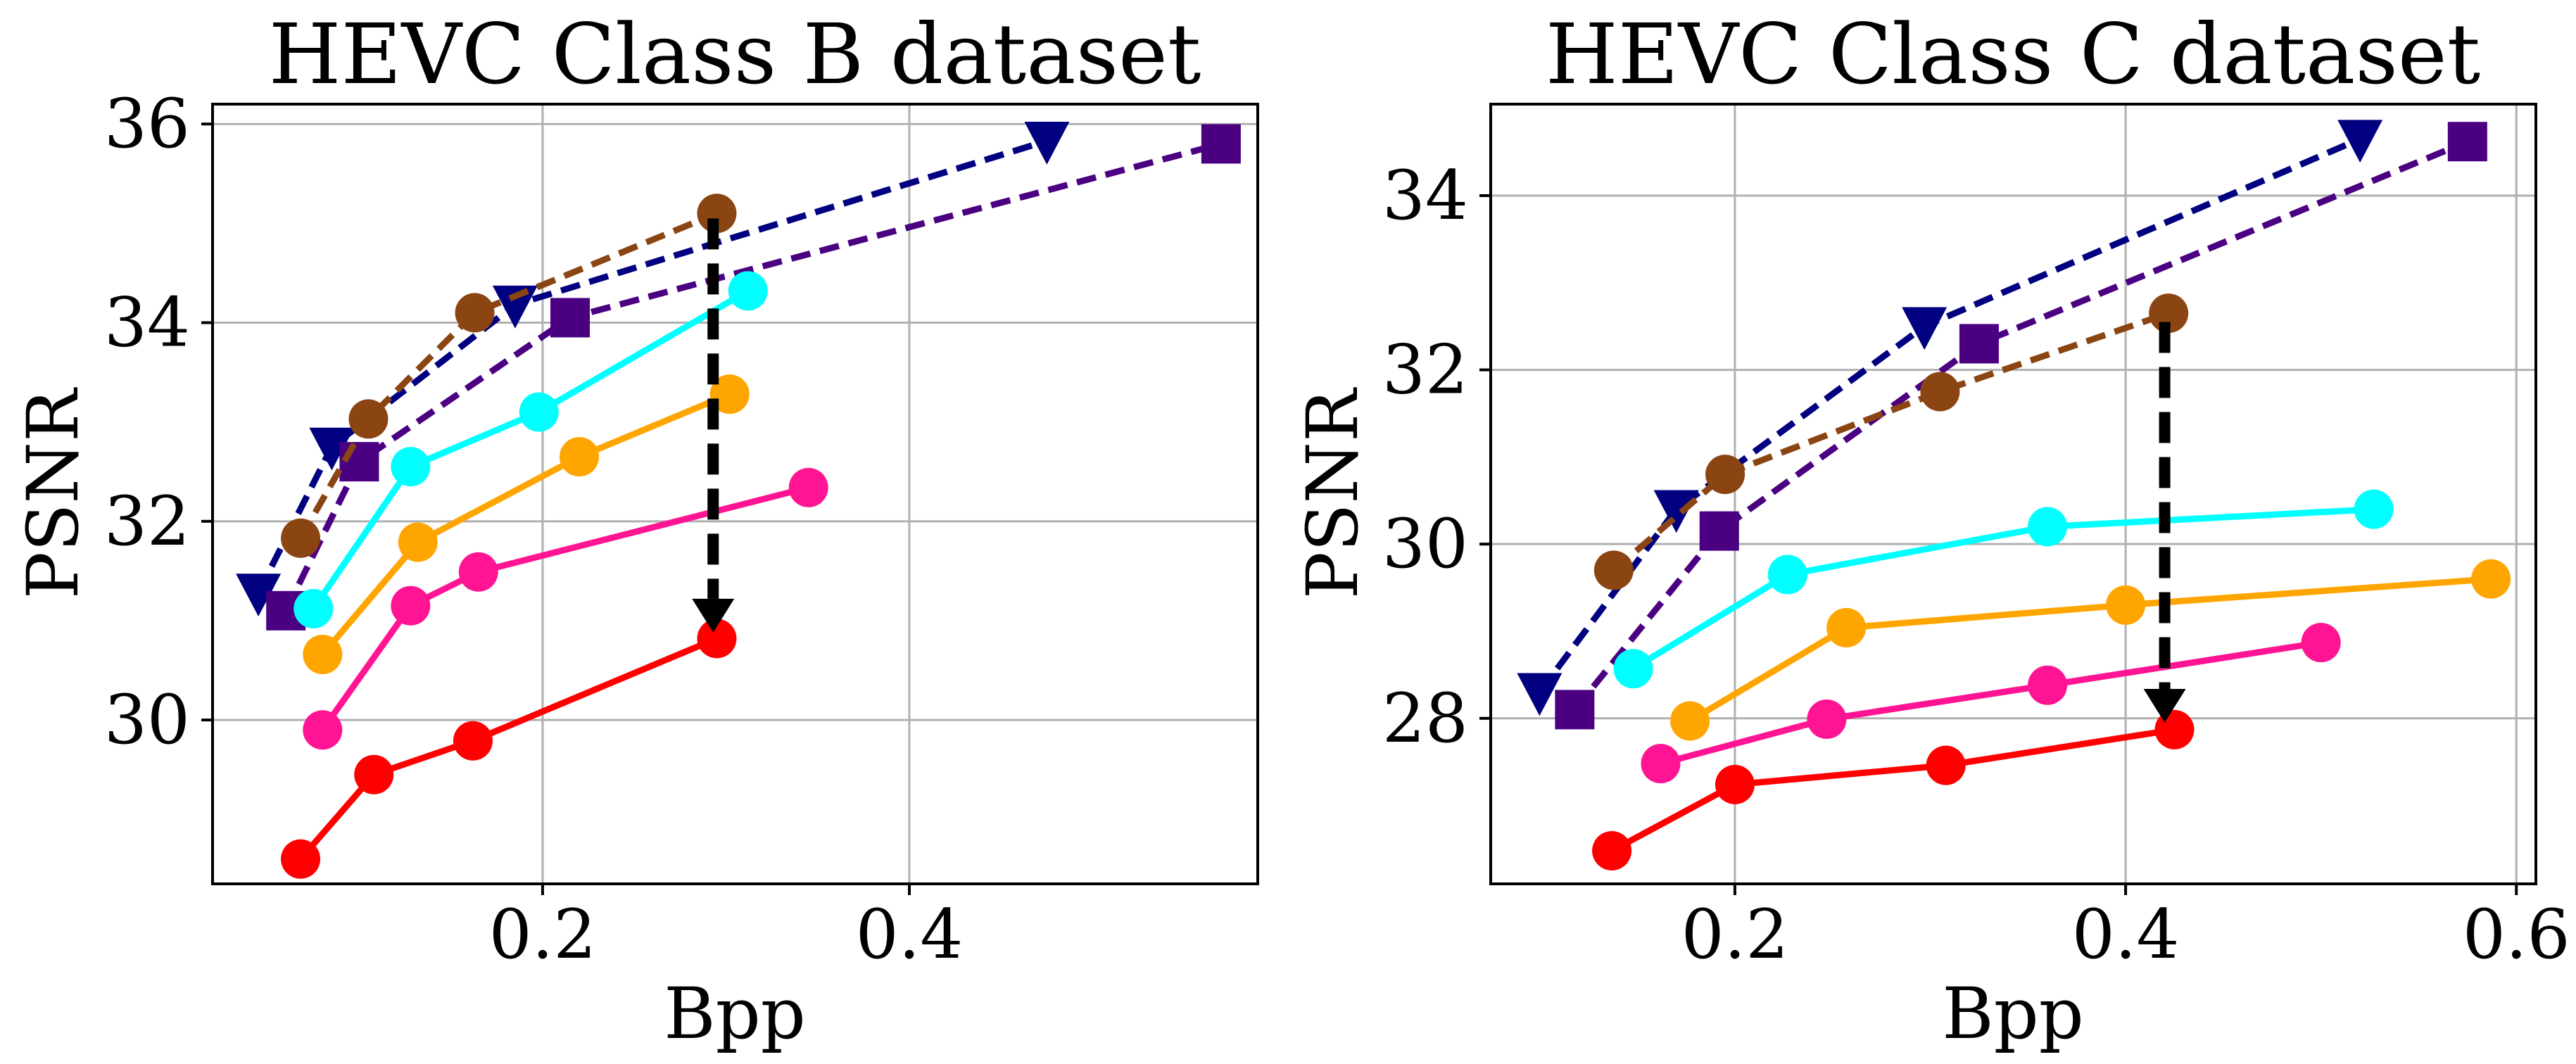 This screenshot has height=1064, width=2576. Describe the element at coordinates (2013, 1014) in the screenshot. I see `x-axis-label-class-c: Bpp` at that location.